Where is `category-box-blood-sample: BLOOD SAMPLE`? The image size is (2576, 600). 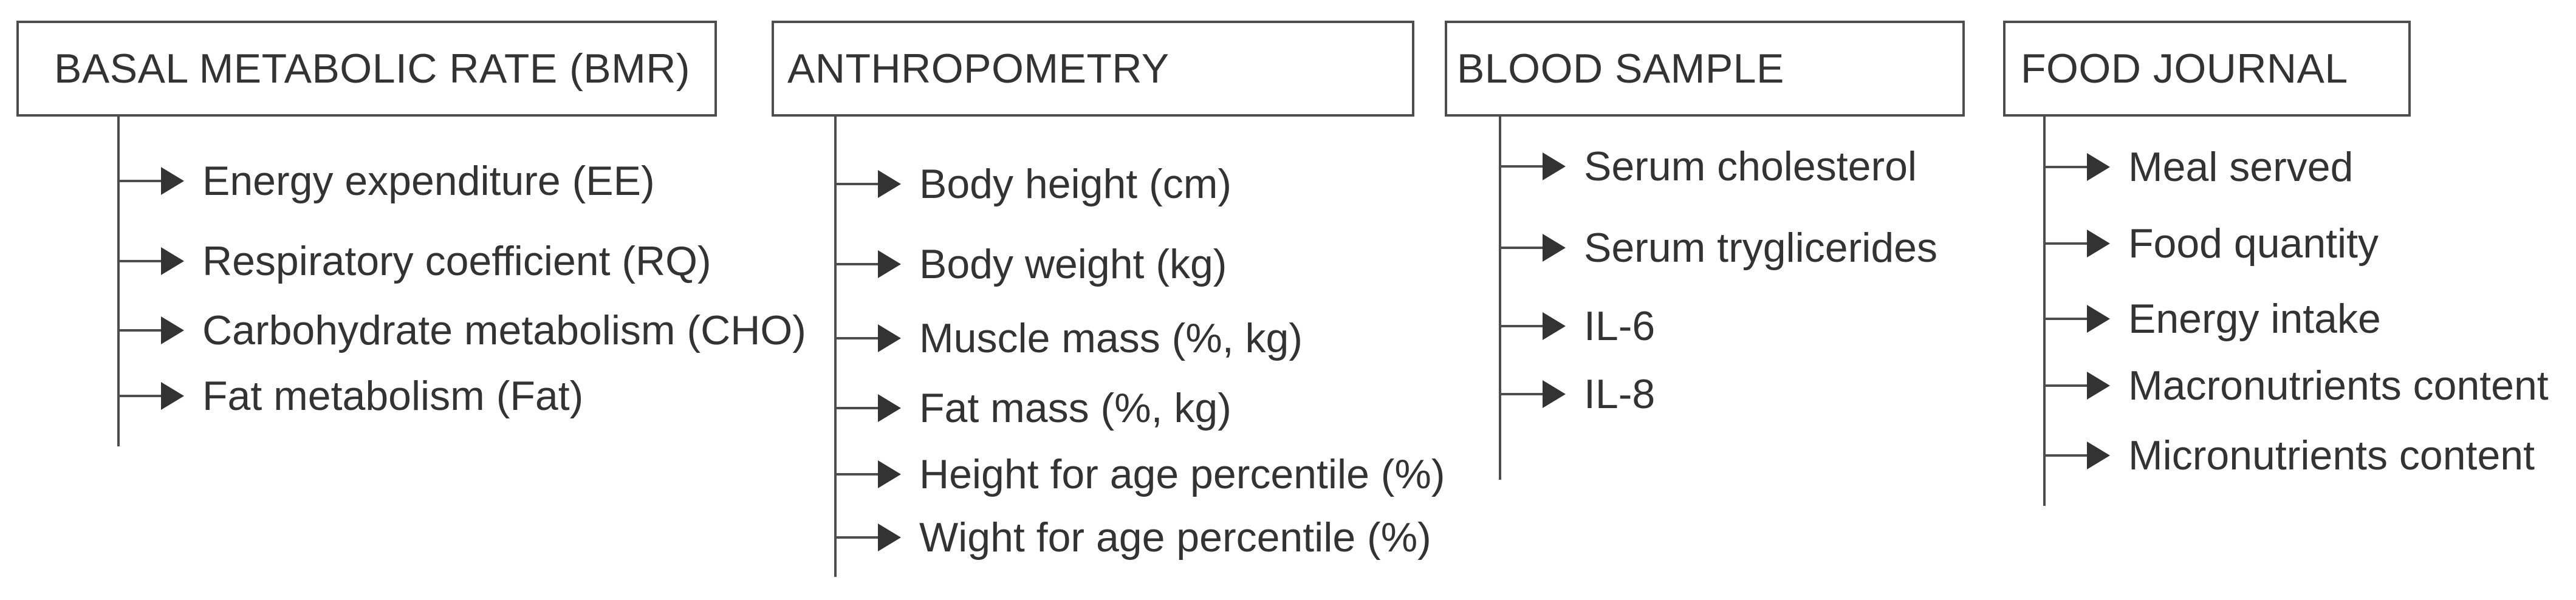
category-box-blood-sample: BLOOD SAMPLE is located at coordinates (1705, 69).